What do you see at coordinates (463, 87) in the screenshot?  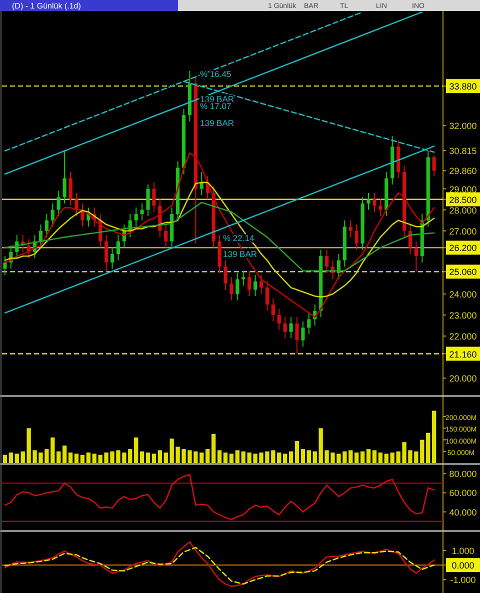 I see `y-tick-label: 33.880` at bounding box center [463, 87].